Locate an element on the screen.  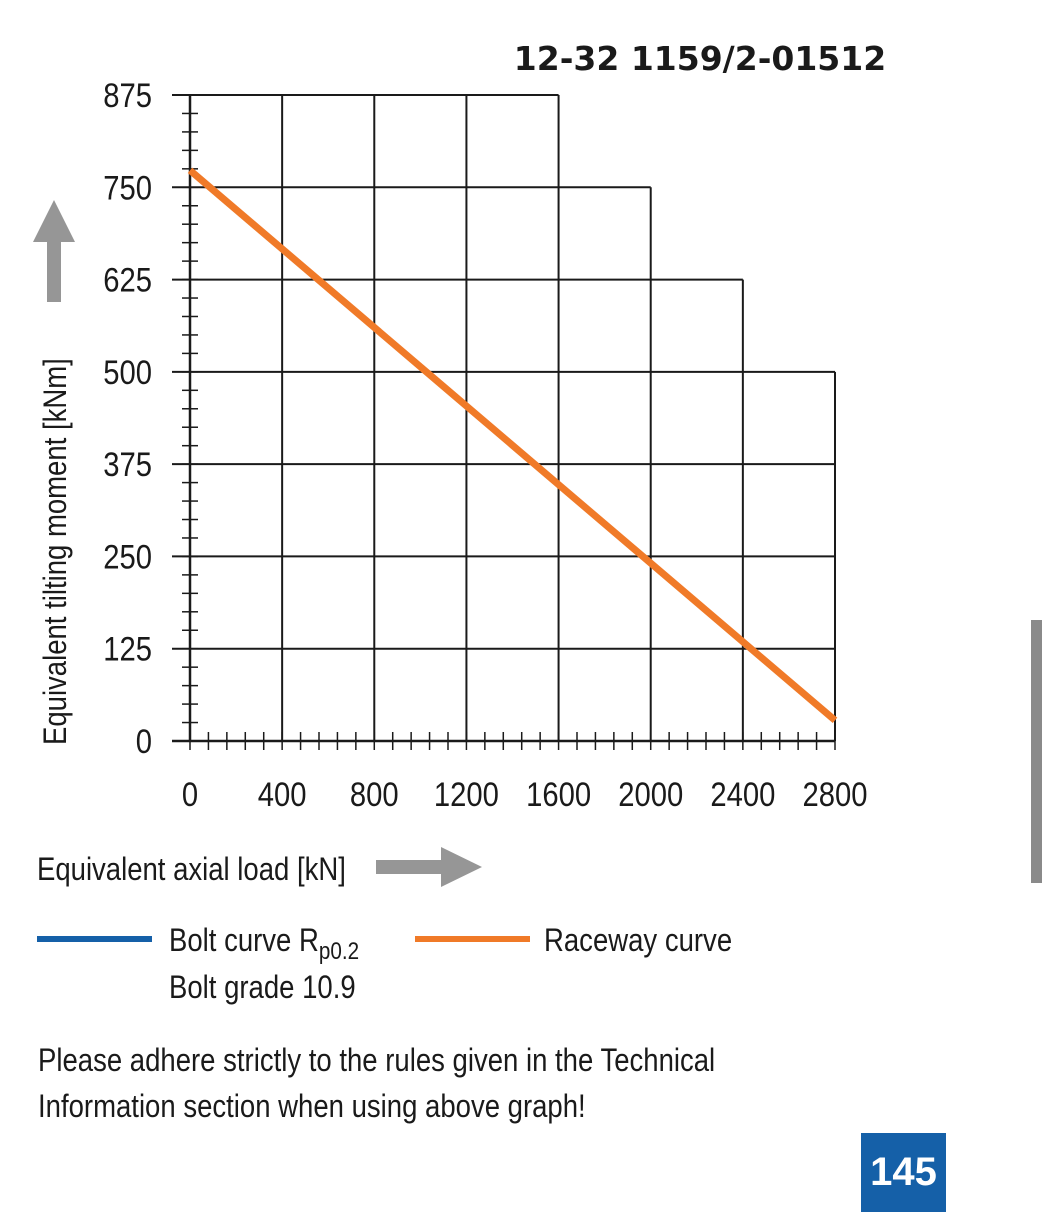
x-tick-label-2000: 2000 is located at coordinates (650, 794).